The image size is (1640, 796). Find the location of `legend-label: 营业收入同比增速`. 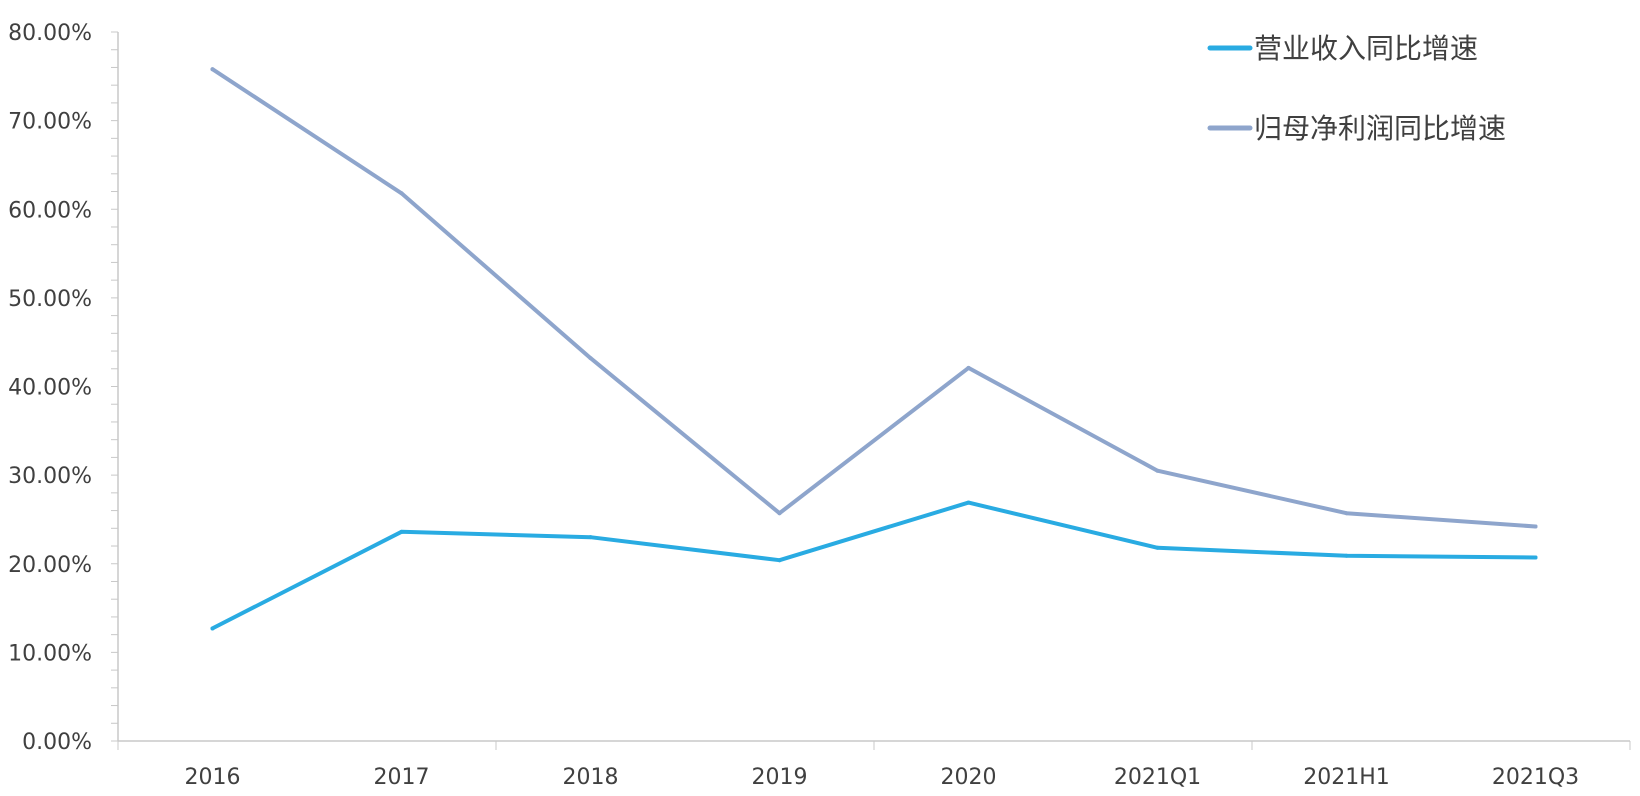

legend-label: 营业收入同比增速 is located at coordinates (1366, 48).